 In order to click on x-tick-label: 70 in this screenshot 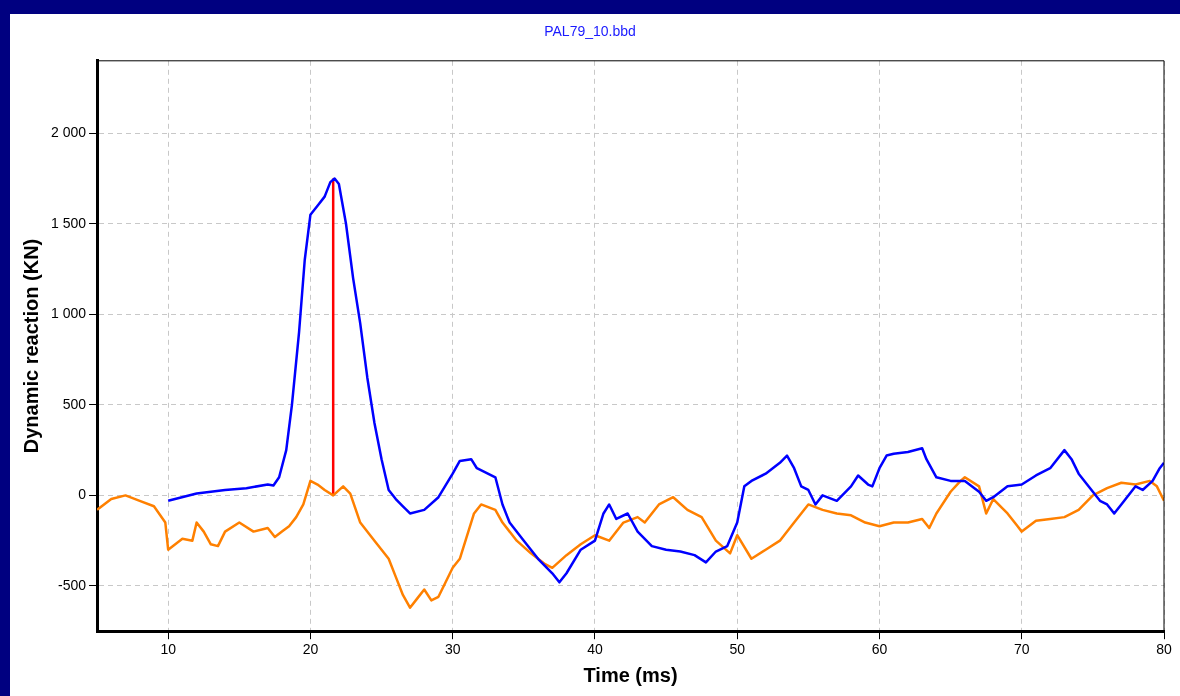, I will do `click(1021, 649)`.